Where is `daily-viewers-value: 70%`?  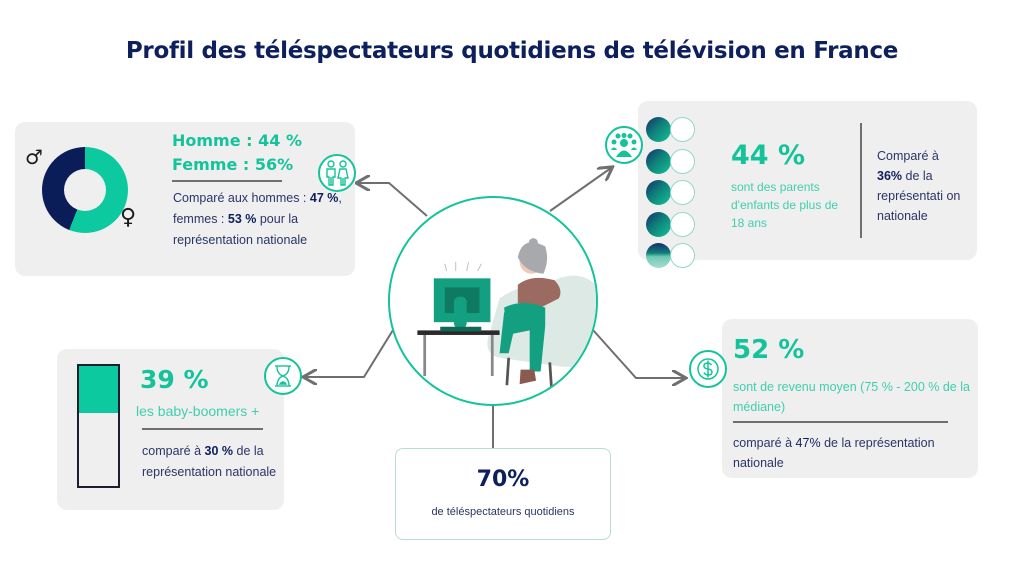 daily-viewers-value: 70% is located at coordinates (503, 479).